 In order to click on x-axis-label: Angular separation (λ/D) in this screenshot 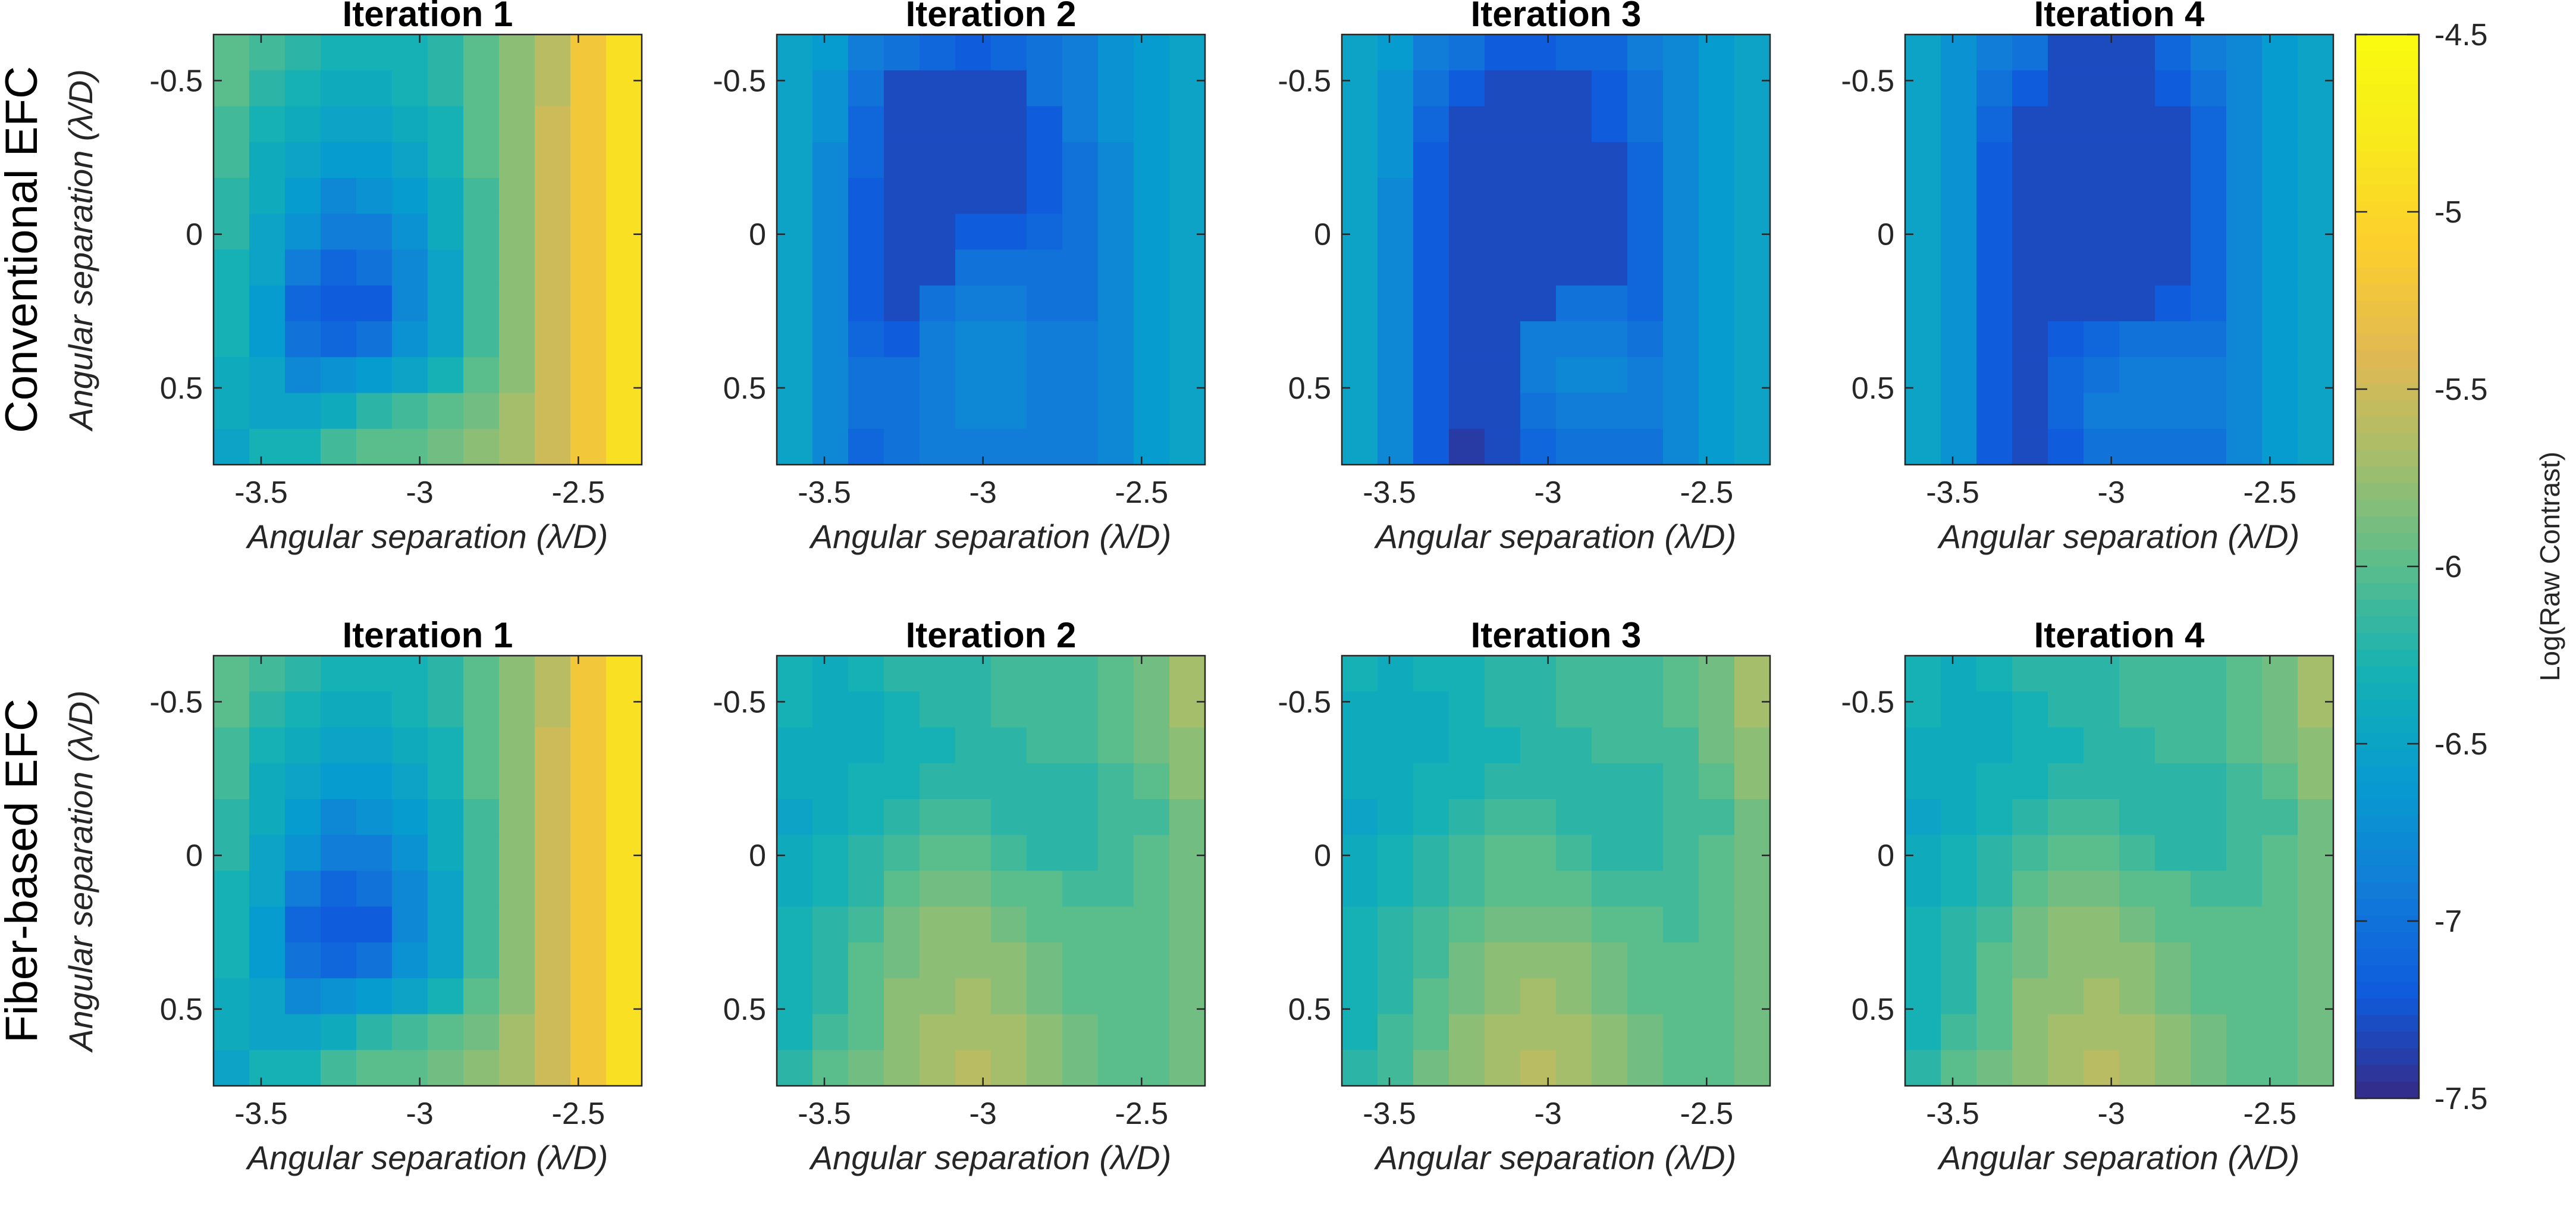, I will do `click(2118, 1158)`.